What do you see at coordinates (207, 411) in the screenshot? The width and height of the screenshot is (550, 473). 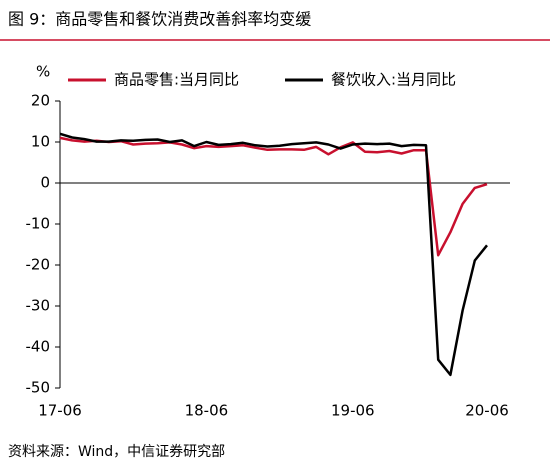 I see `x-tick-label: 18-06` at bounding box center [207, 411].